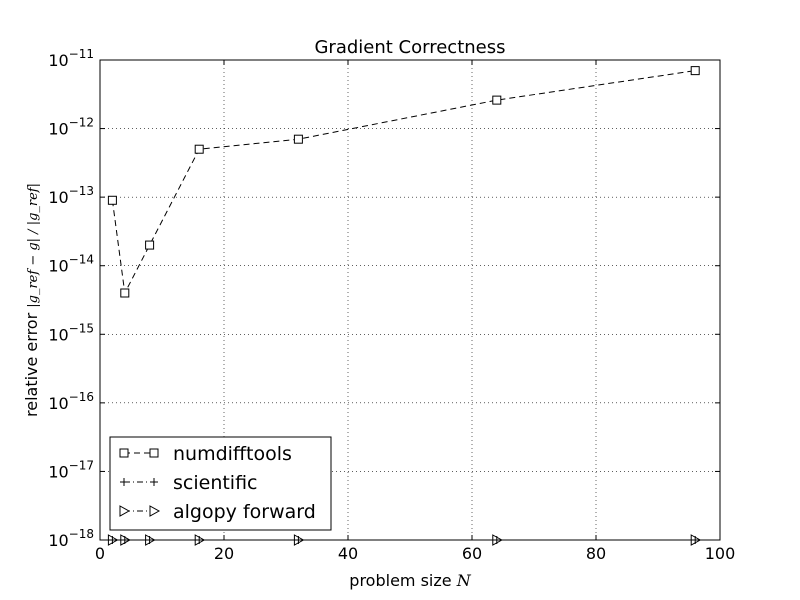 This screenshot has width=800, height=600. What do you see at coordinates (232, 454) in the screenshot?
I see `legend-label-numdifftools: numdifftools` at bounding box center [232, 454].